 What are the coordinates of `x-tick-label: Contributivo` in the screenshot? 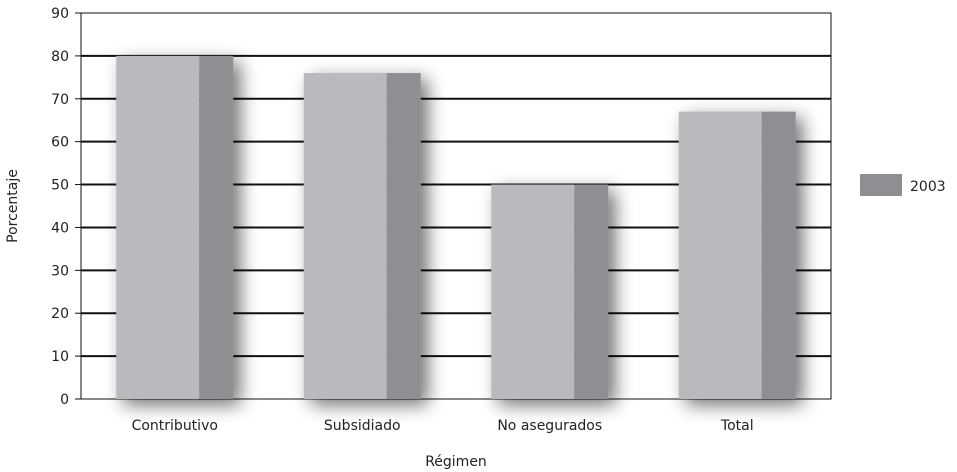 It's located at (175, 426).